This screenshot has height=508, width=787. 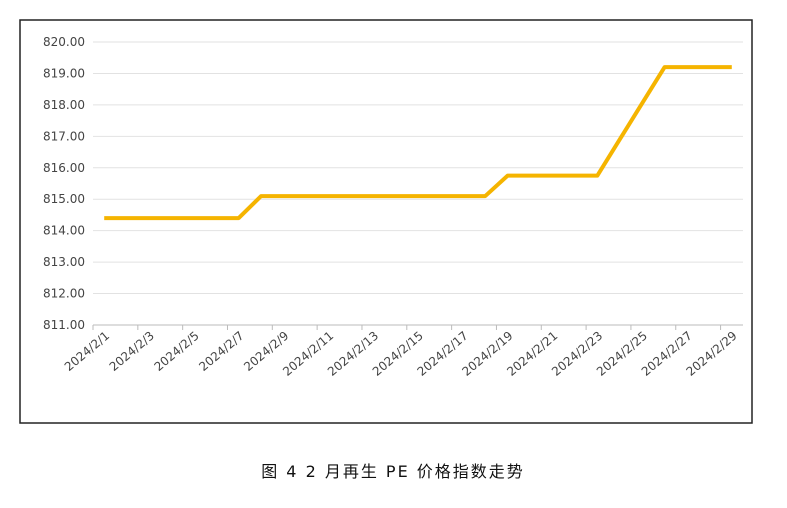 What do you see at coordinates (64, 199) in the screenshot?
I see `y-tick-label: 815.00` at bounding box center [64, 199].